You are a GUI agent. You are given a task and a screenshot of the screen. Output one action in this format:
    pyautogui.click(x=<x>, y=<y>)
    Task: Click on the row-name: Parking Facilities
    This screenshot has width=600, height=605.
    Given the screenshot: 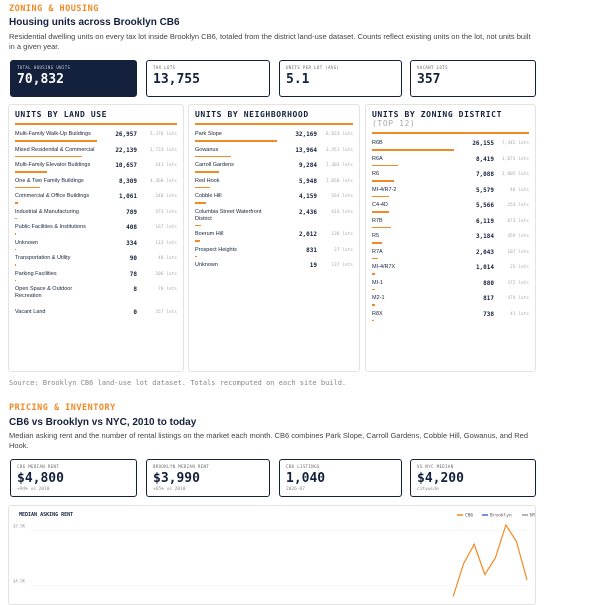 What is the action you would take?
    pyautogui.click(x=57, y=274)
    